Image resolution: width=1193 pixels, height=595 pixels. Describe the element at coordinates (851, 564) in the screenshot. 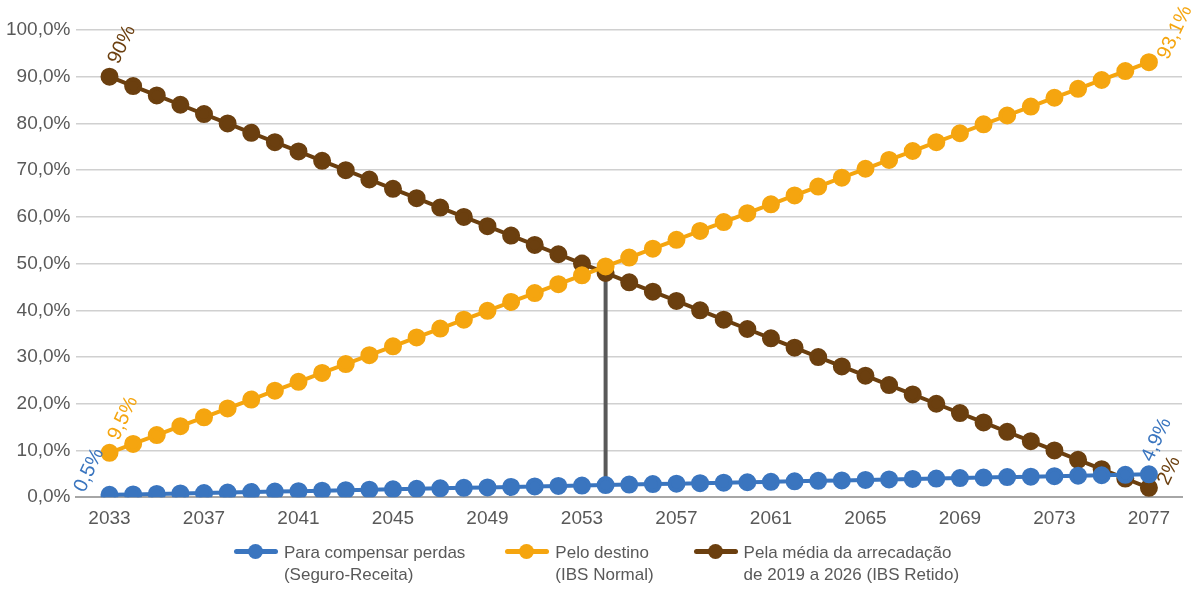

I see `legend-label: Pela média da arrecadação de 2019 a 2026 (IBS Retido)` at that location.